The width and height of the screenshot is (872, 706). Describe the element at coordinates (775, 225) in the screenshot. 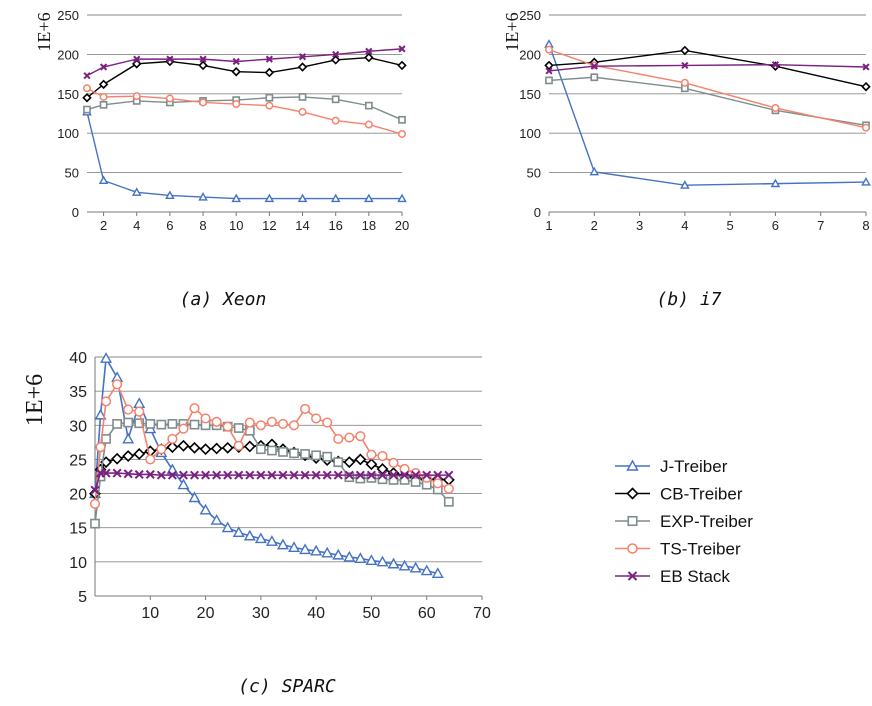

I see `x-tick-label: 6` at that location.